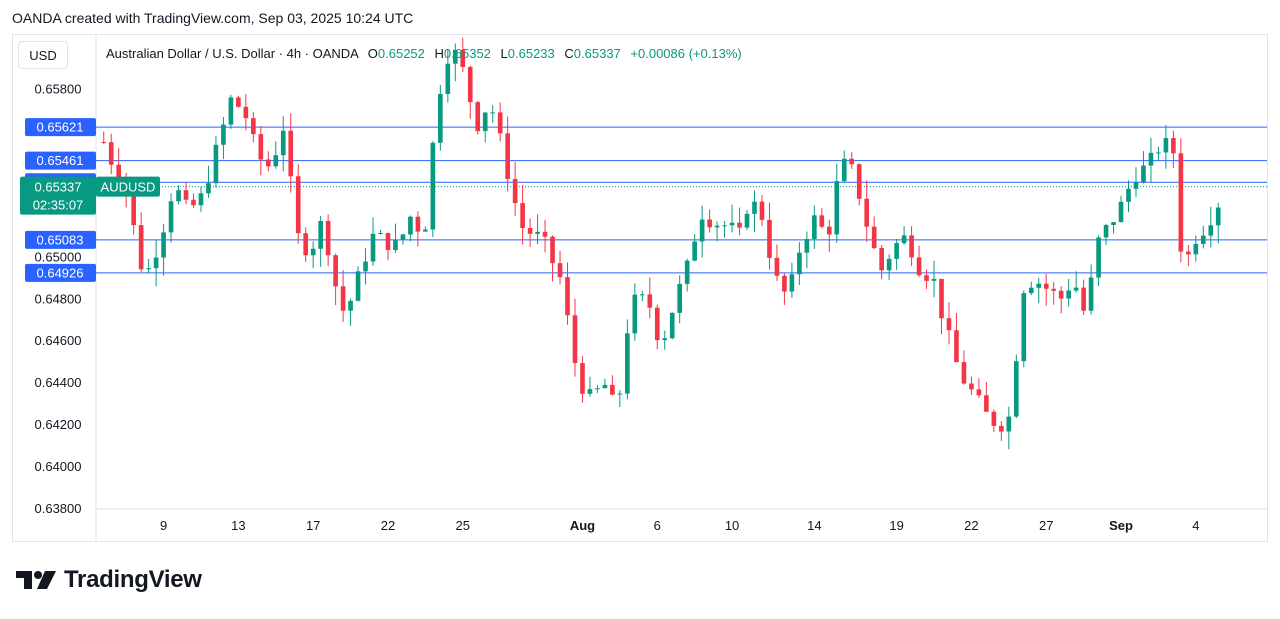 Image resolution: width=1280 pixels, height=619 pixels. I want to click on y-tick-label: 0.63800, so click(58, 508).